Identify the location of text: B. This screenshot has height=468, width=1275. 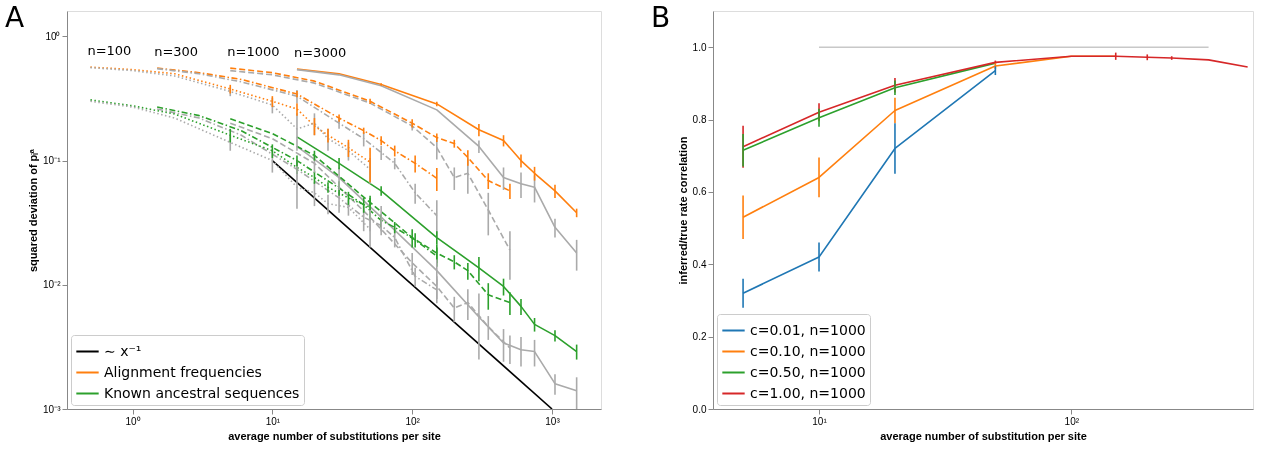
(661, 17).